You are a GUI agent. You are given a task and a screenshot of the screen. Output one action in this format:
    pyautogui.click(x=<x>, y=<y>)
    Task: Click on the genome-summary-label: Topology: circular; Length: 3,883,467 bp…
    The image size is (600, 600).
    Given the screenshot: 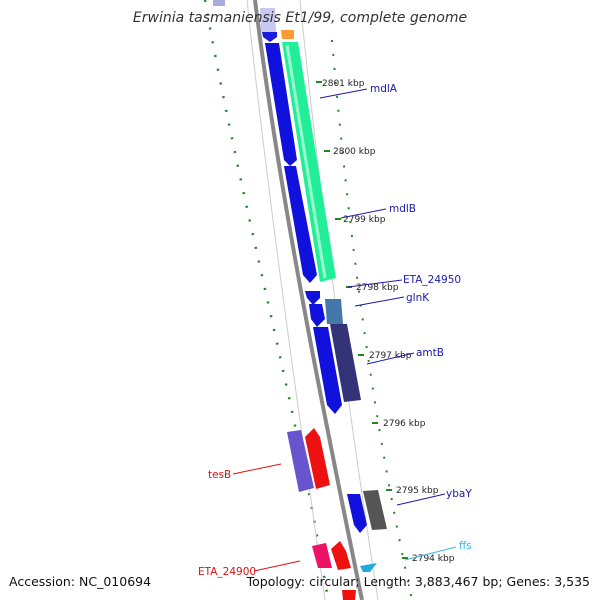 What is the action you would take?
    pyautogui.click(x=418, y=581)
    